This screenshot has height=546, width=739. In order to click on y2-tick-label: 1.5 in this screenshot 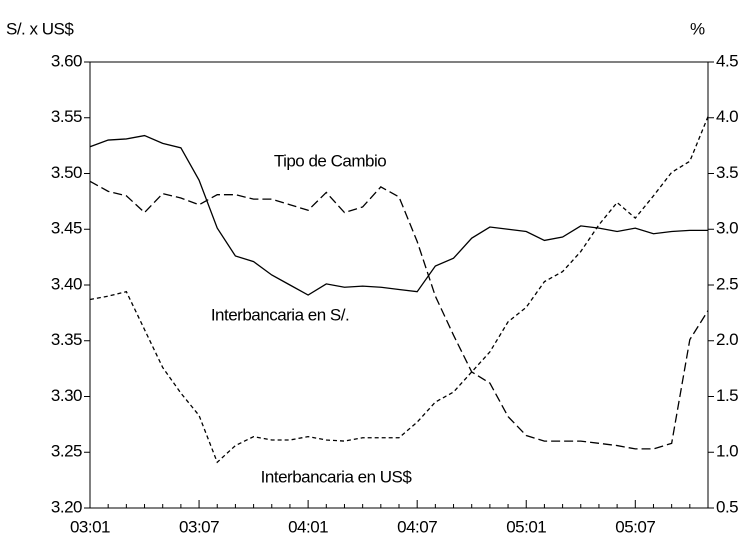, I will do `click(727, 395)`.